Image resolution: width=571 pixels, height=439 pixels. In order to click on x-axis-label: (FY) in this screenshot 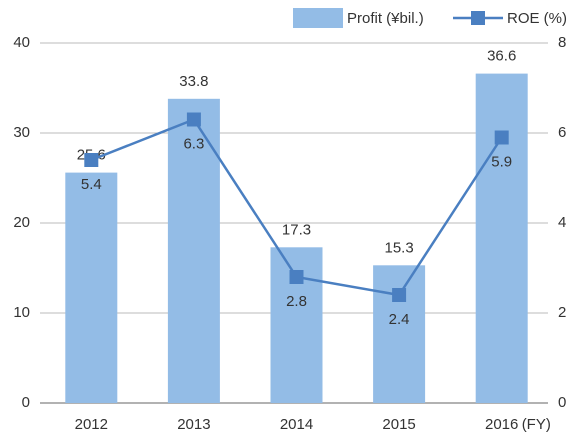, I will do `click(536, 424)`.